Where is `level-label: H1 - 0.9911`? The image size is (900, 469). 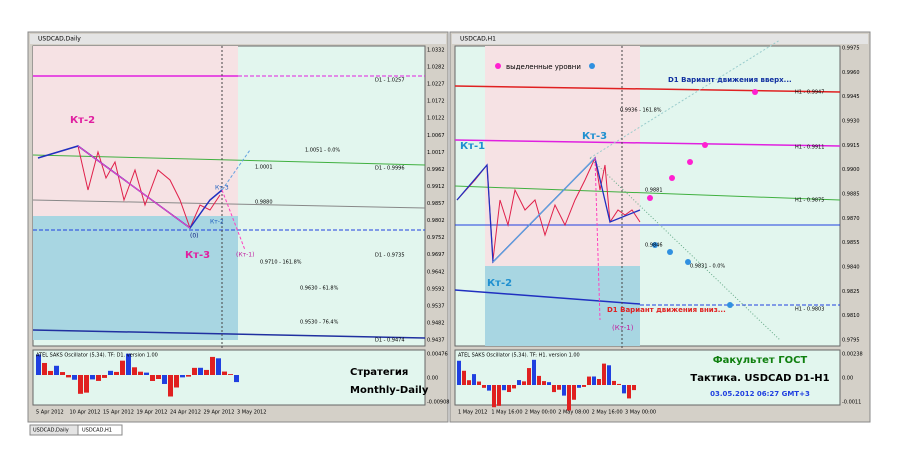
level-label: H1 - 0.9911 is located at coordinates (809, 148).